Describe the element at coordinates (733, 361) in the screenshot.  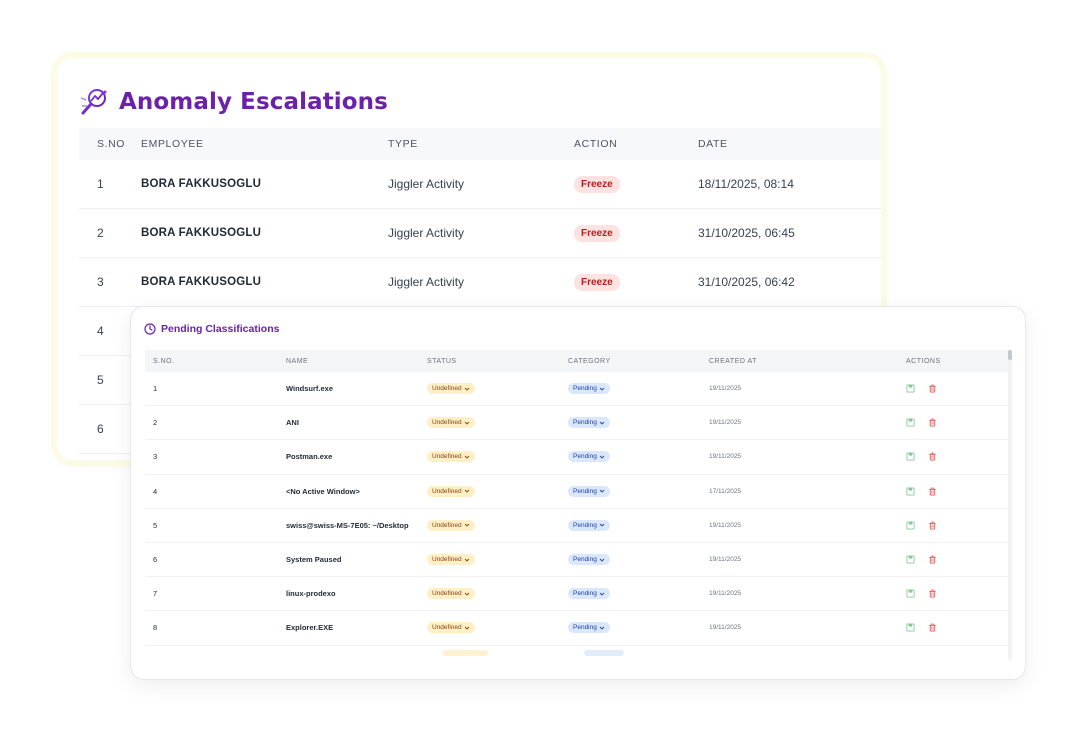
I see `column-header: CREATED AT` at that location.